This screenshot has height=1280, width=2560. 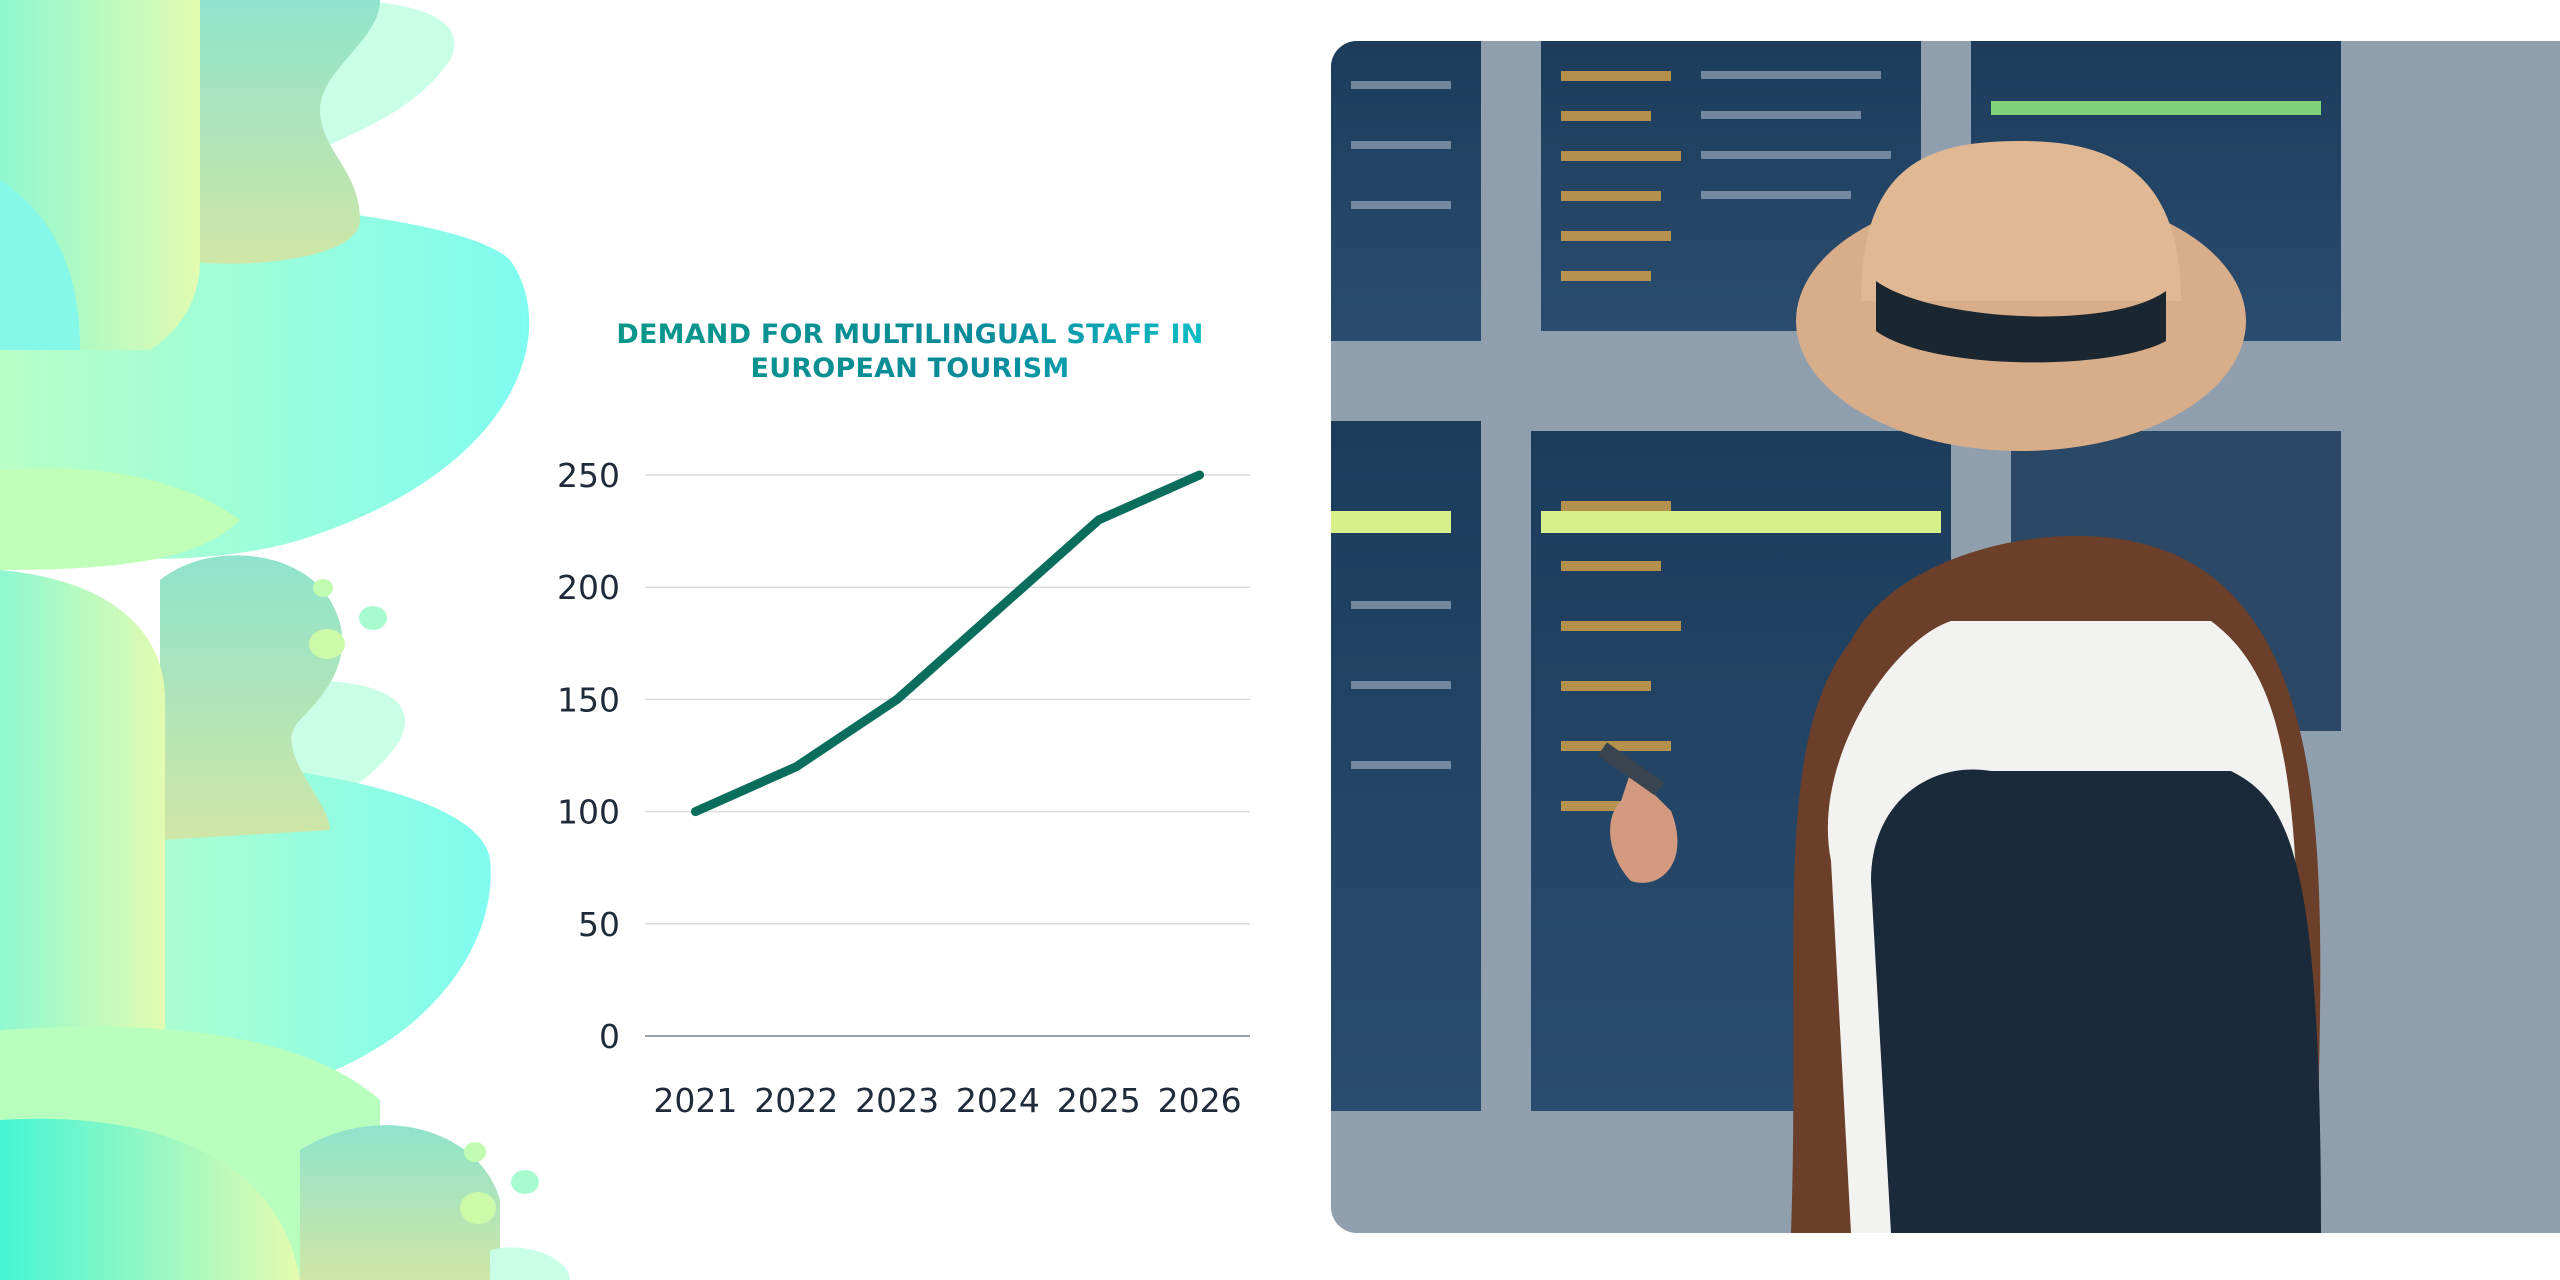 What do you see at coordinates (609, 1036) in the screenshot?
I see `y-tick-label: 0` at bounding box center [609, 1036].